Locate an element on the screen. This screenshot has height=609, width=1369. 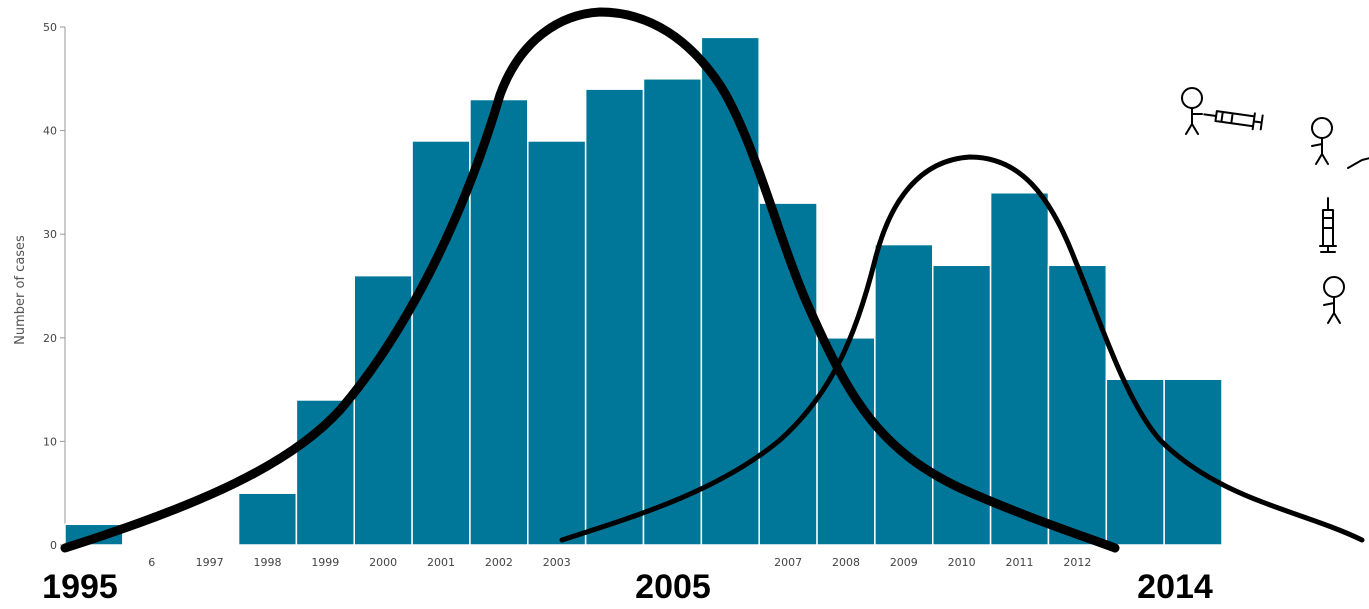
y-tick-label: 10 is located at coordinates (50, 441).